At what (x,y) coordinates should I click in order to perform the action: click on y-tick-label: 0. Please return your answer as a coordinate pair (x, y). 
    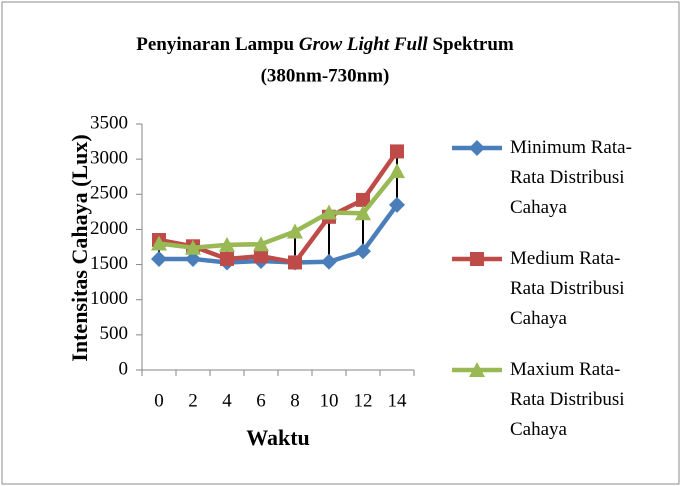
    Looking at the image, I should click on (124, 368).